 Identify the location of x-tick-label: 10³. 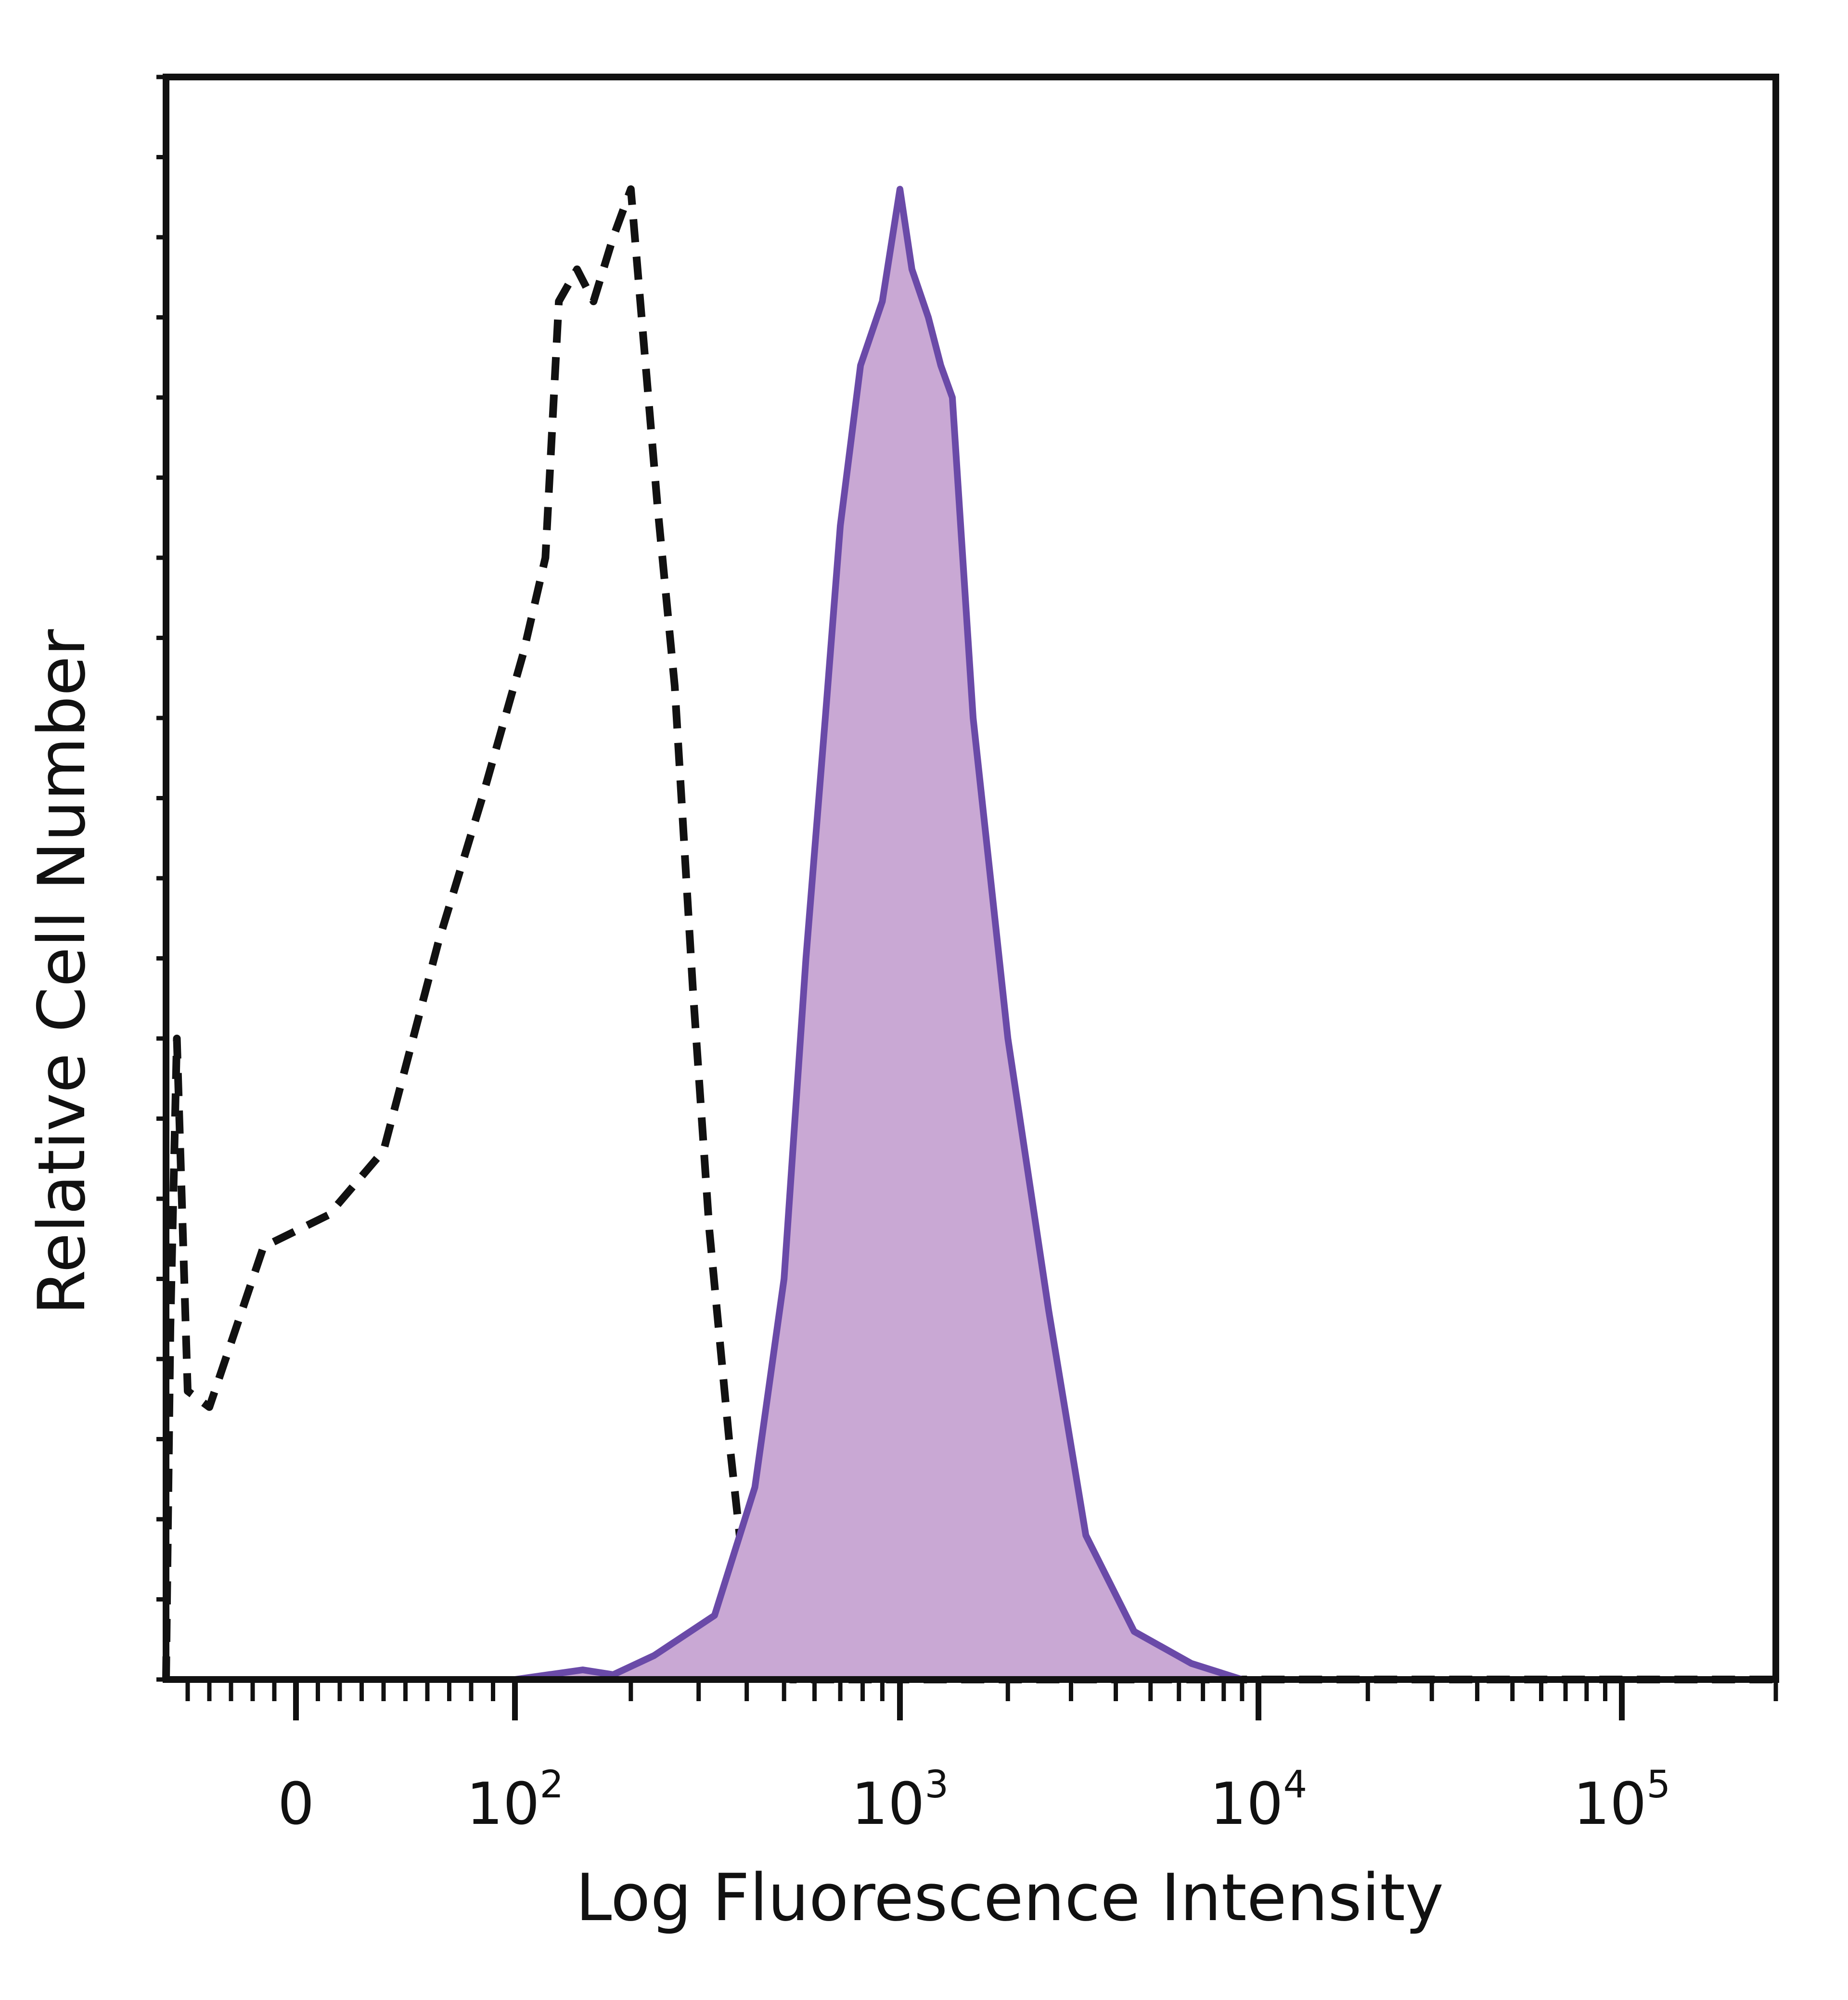
(900, 1800).